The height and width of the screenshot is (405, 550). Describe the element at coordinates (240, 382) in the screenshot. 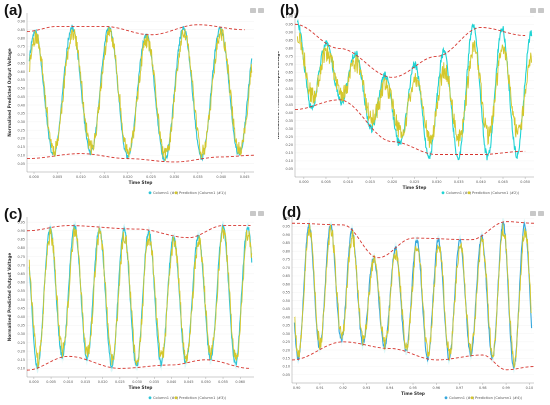

I see `x-tick-label: 0.060` at that location.